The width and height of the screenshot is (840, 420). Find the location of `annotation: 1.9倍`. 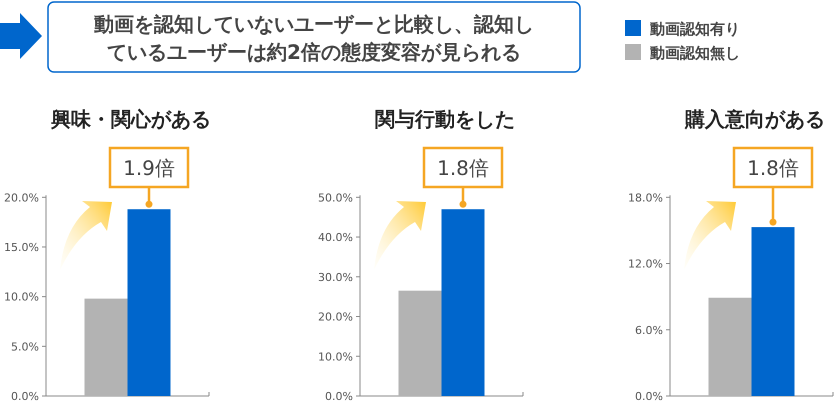

annotation: 1.9倍 is located at coordinates (149, 168).